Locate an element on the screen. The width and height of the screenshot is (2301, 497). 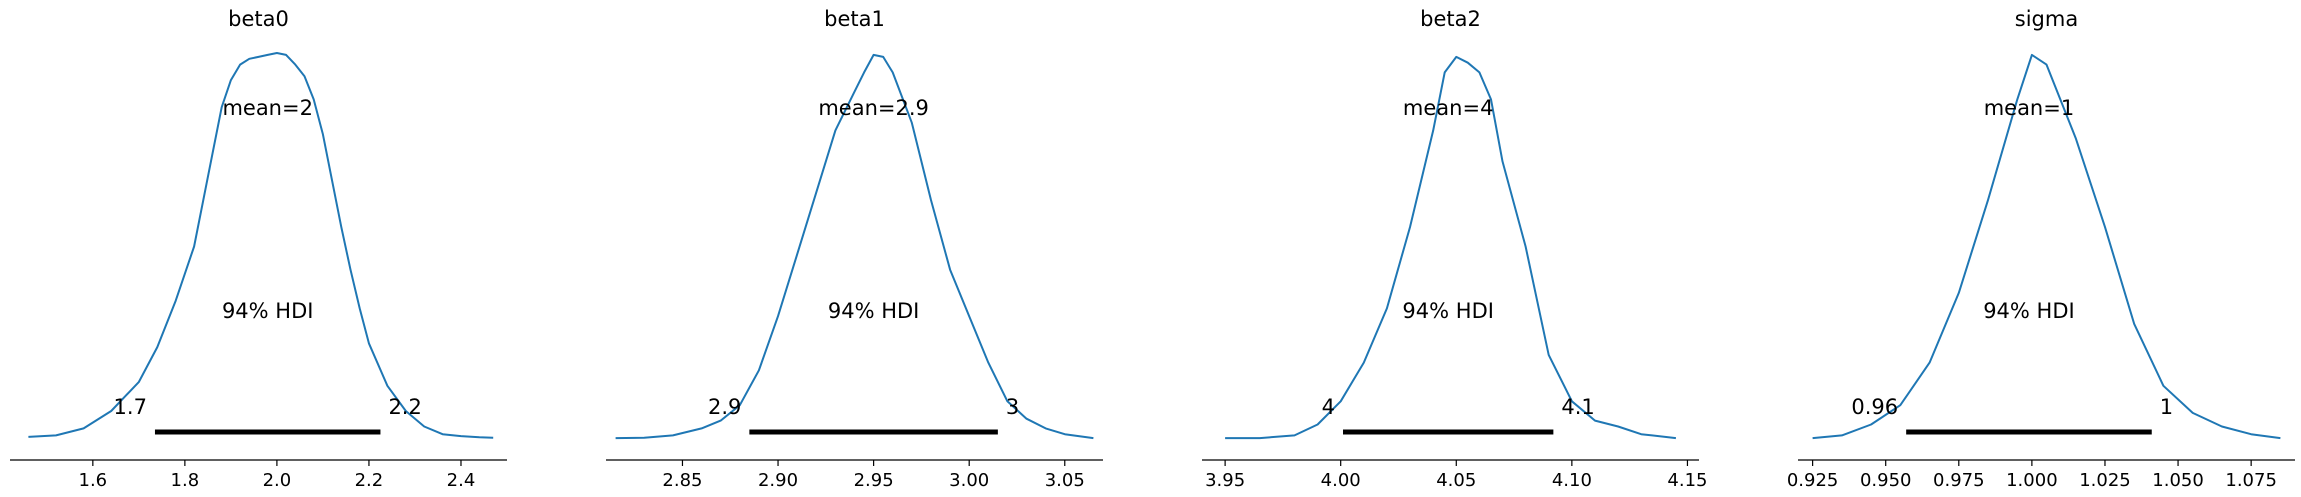
x-tick-label: 0.925 is located at coordinates (1813, 480).